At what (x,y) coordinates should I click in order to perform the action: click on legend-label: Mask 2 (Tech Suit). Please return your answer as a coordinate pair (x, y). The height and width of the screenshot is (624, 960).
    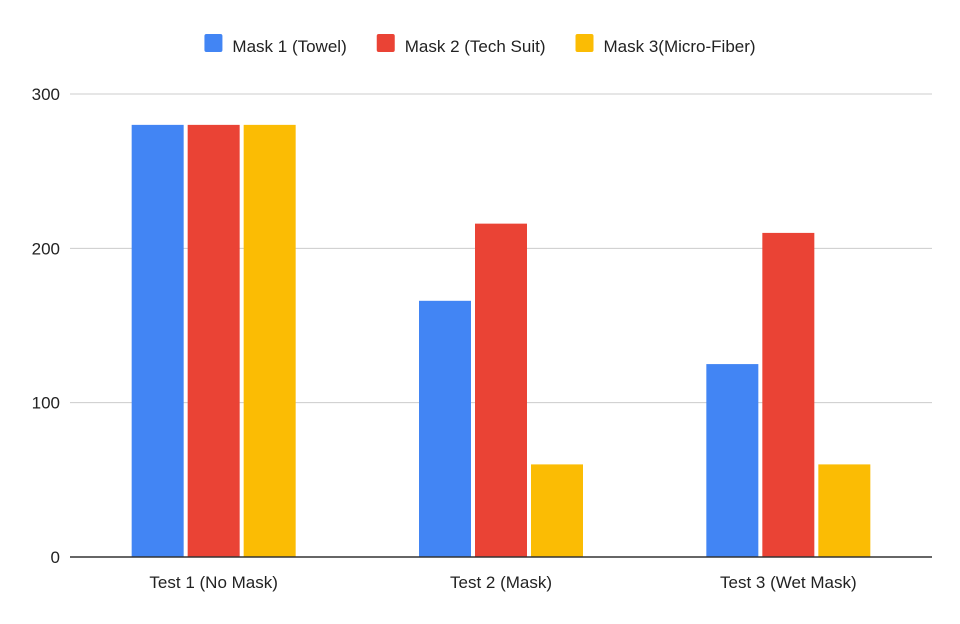
    Looking at the image, I should click on (475, 46).